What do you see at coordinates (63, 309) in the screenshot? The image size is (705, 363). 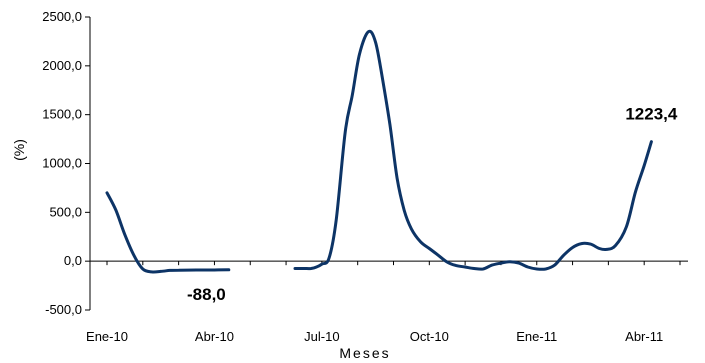 I see `y-tick-label: -500,0` at bounding box center [63, 309].